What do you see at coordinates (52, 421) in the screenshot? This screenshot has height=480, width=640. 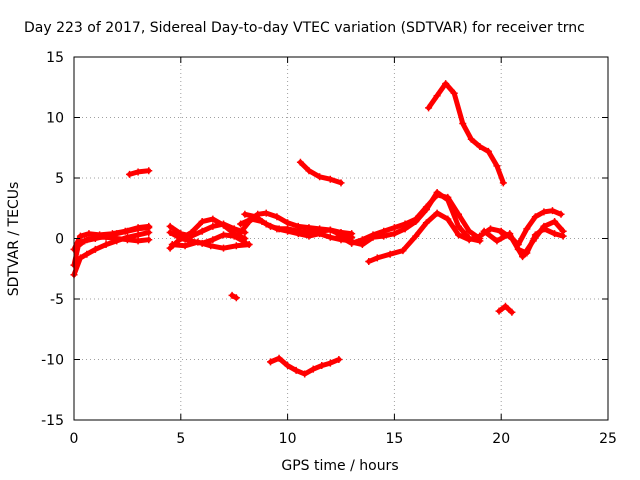 I see `y-tick-label: -15` at bounding box center [52, 421].